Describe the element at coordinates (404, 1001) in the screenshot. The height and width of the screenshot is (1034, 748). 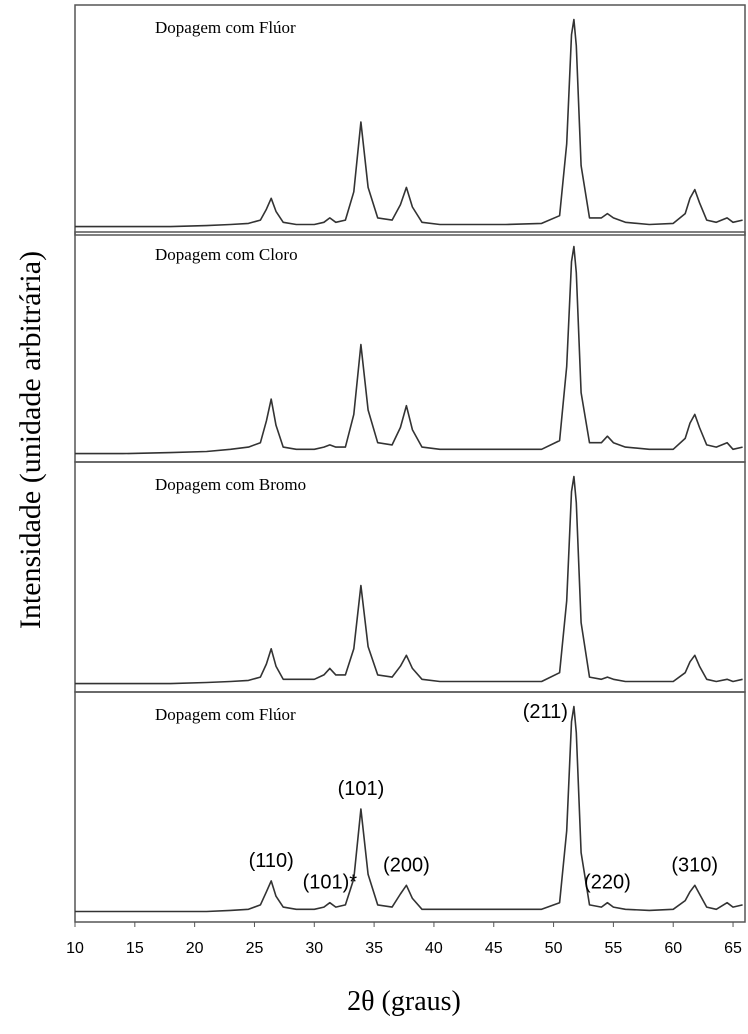
I see `x-axis-label: 2θ (graus)` at that location.